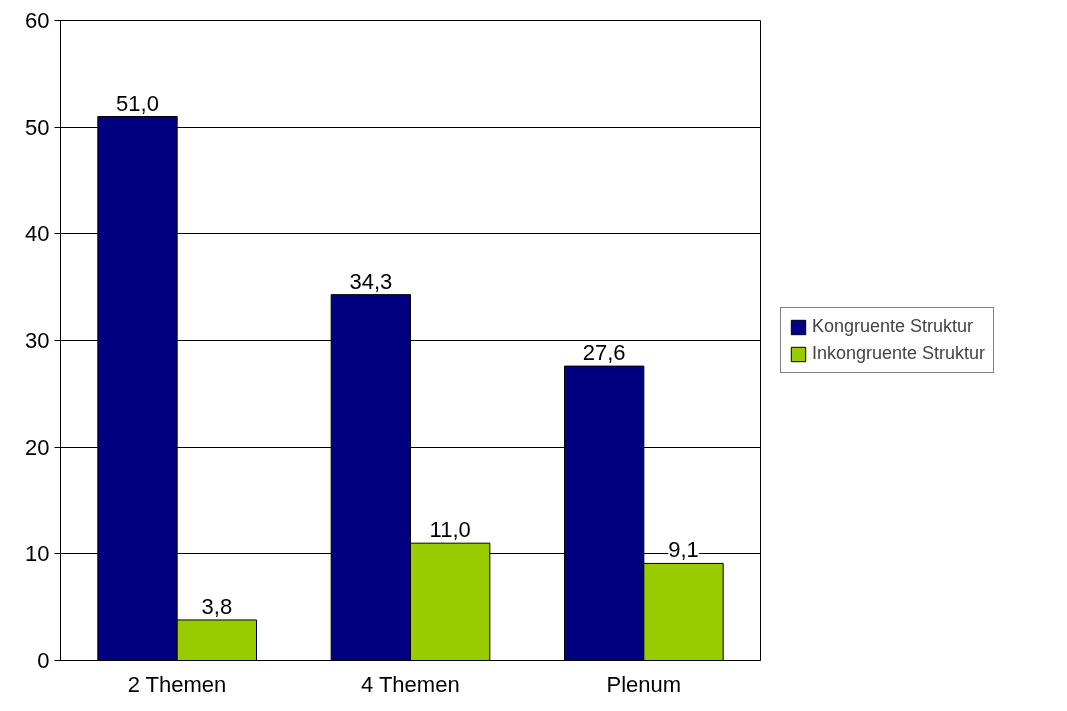 The height and width of the screenshot is (711, 1067). Describe the element at coordinates (37, 554) in the screenshot. I see `y-tick-label: 10` at that location.